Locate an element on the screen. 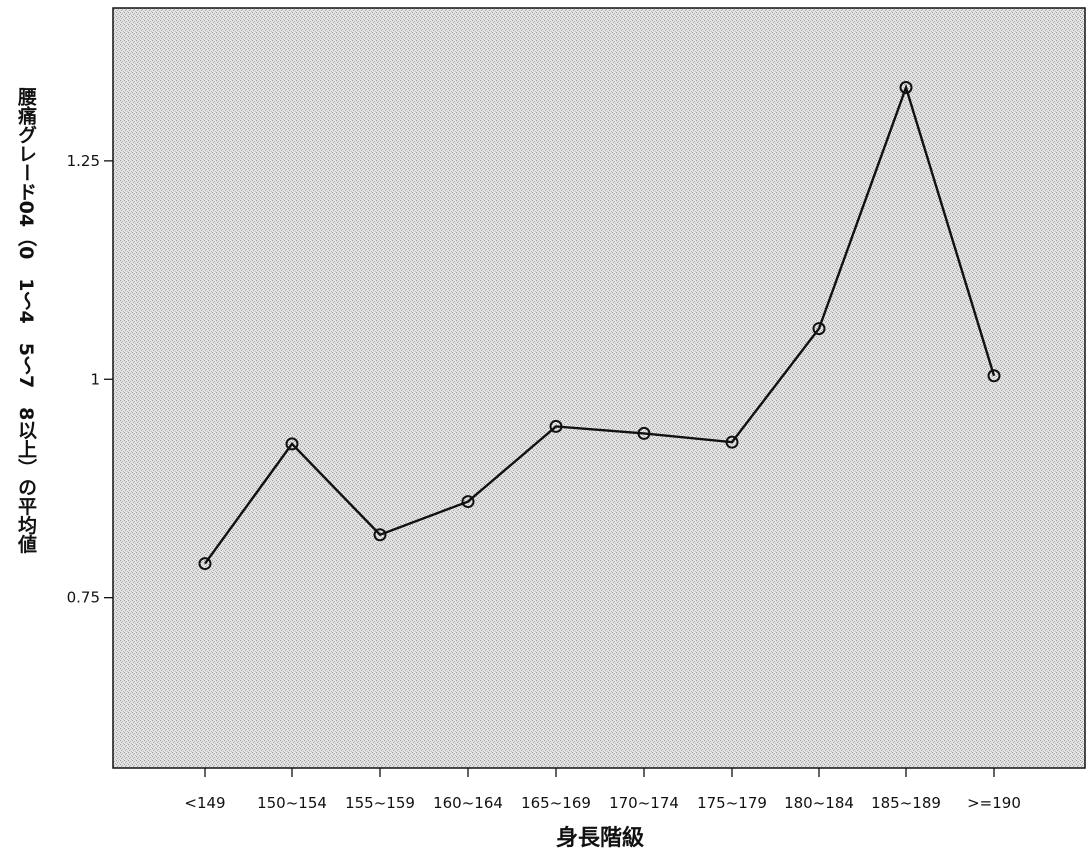  x-tick-label: 165~169 is located at coordinates (556, 803).